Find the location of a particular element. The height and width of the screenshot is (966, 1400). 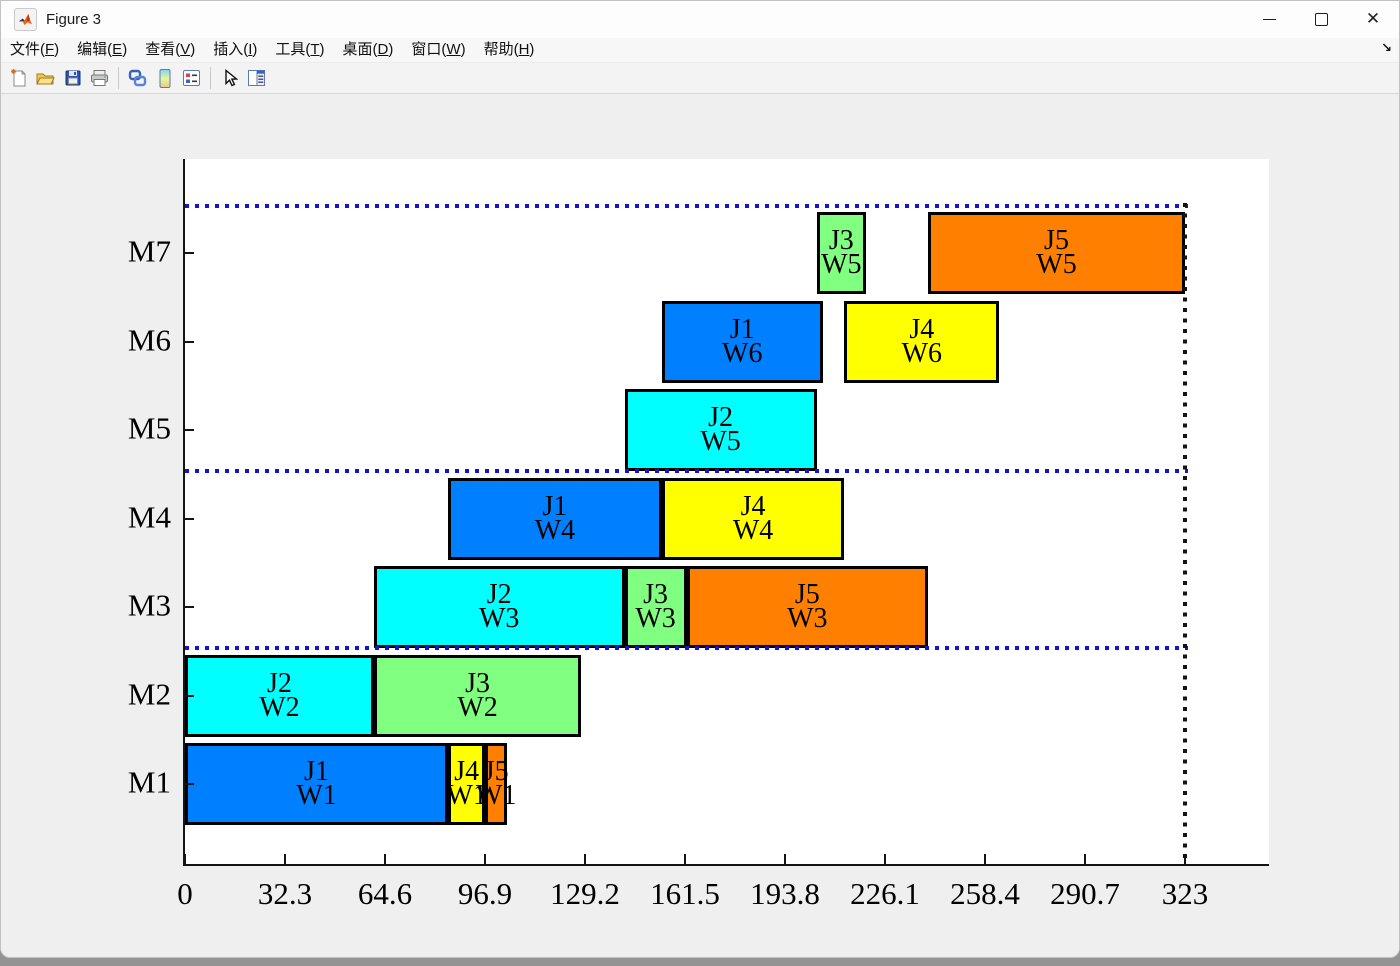

gantt-bar-j2-m5: J2 W5 is located at coordinates (720, 430).